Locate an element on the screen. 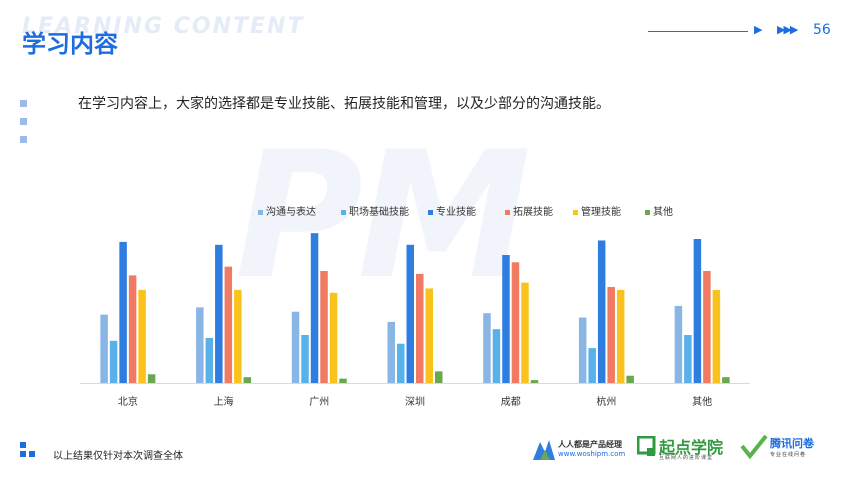  legend-label: 沟通与表达 is located at coordinates (291, 211).